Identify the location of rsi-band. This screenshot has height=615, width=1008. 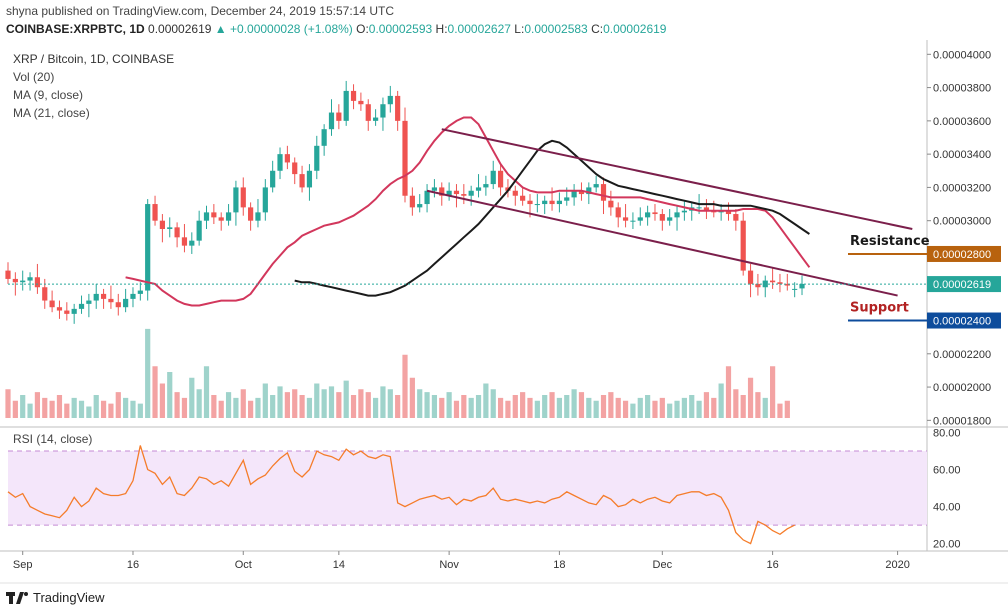
(467, 488).